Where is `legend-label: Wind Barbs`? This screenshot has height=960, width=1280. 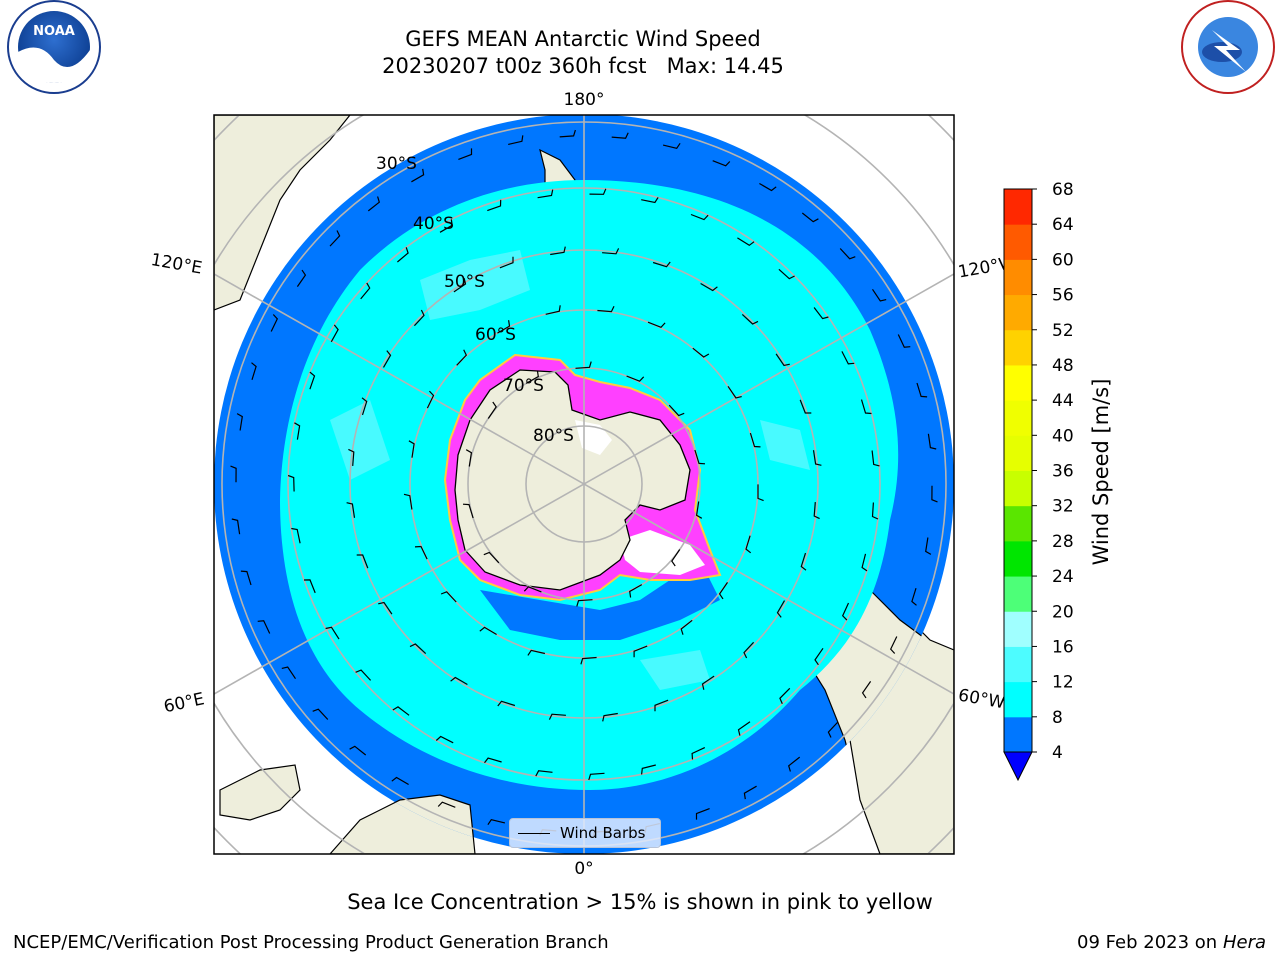
legend-label: Wind Barbs is located at coordinates (603, 833).